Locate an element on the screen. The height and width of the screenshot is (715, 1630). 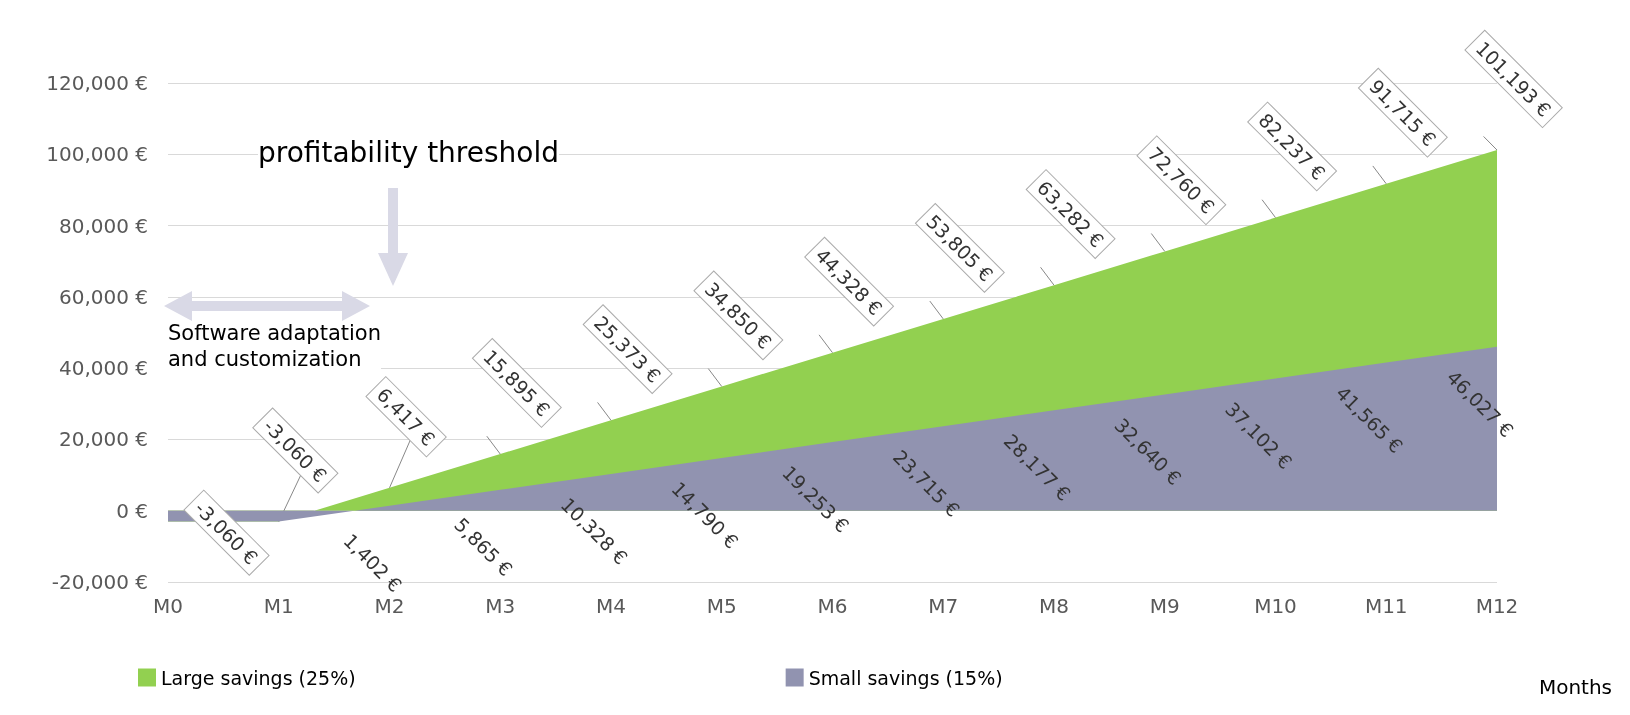
x-tick-label: M0 is located at coordinates (168, 606).